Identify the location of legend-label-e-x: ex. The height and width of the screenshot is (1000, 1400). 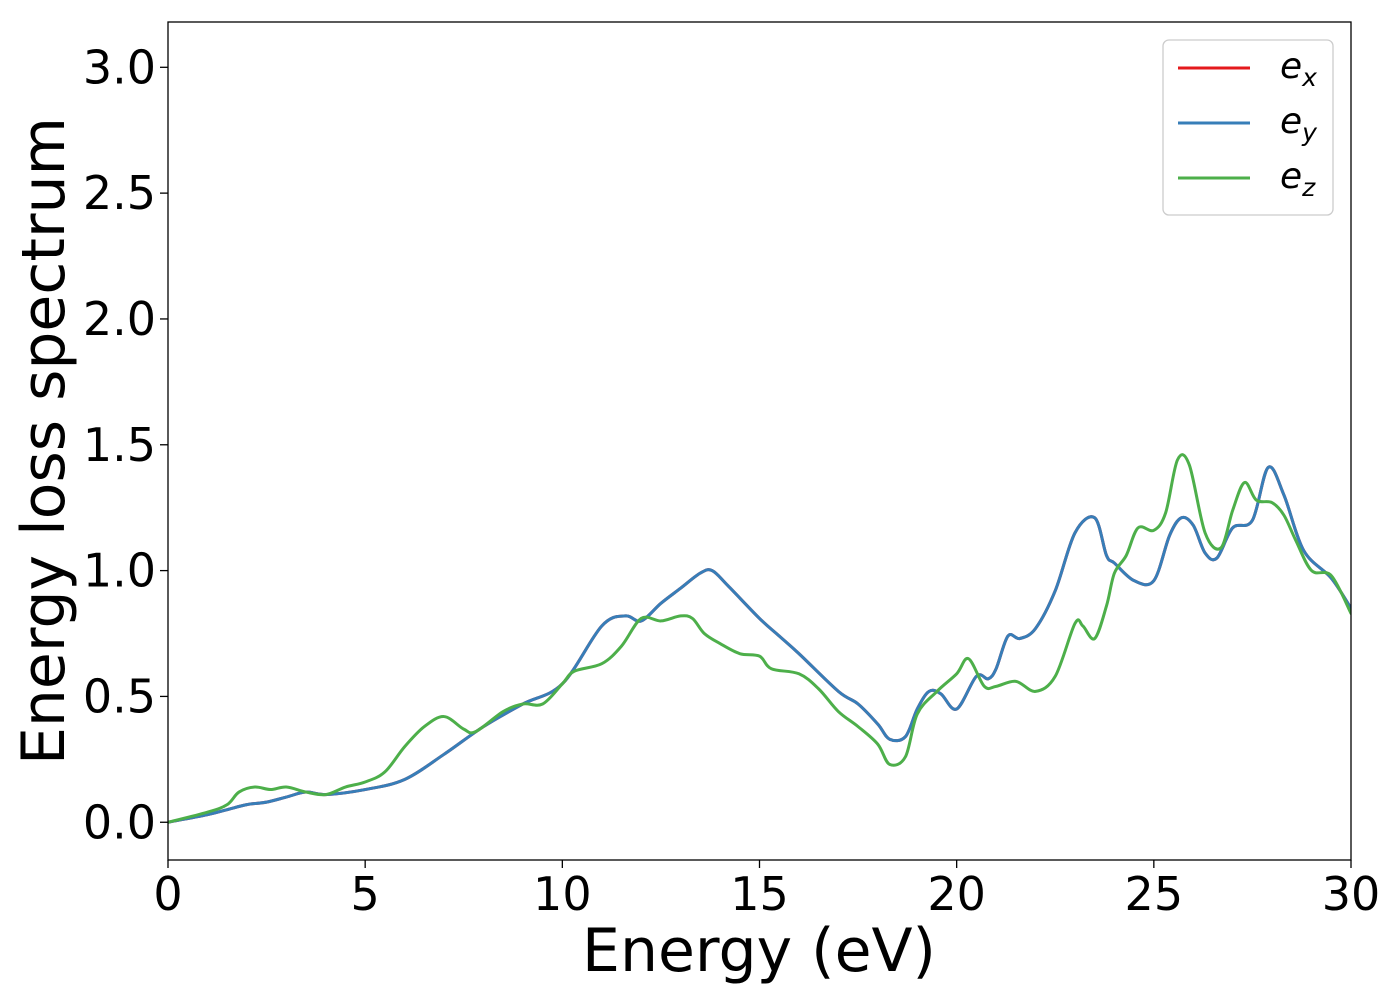
(1298, 69).